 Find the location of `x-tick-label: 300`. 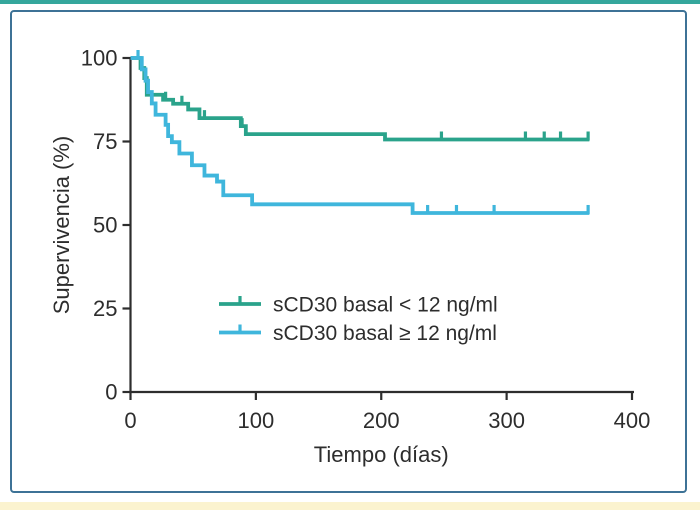

x-tick-label: 300 is located at coordinates (506, 420).